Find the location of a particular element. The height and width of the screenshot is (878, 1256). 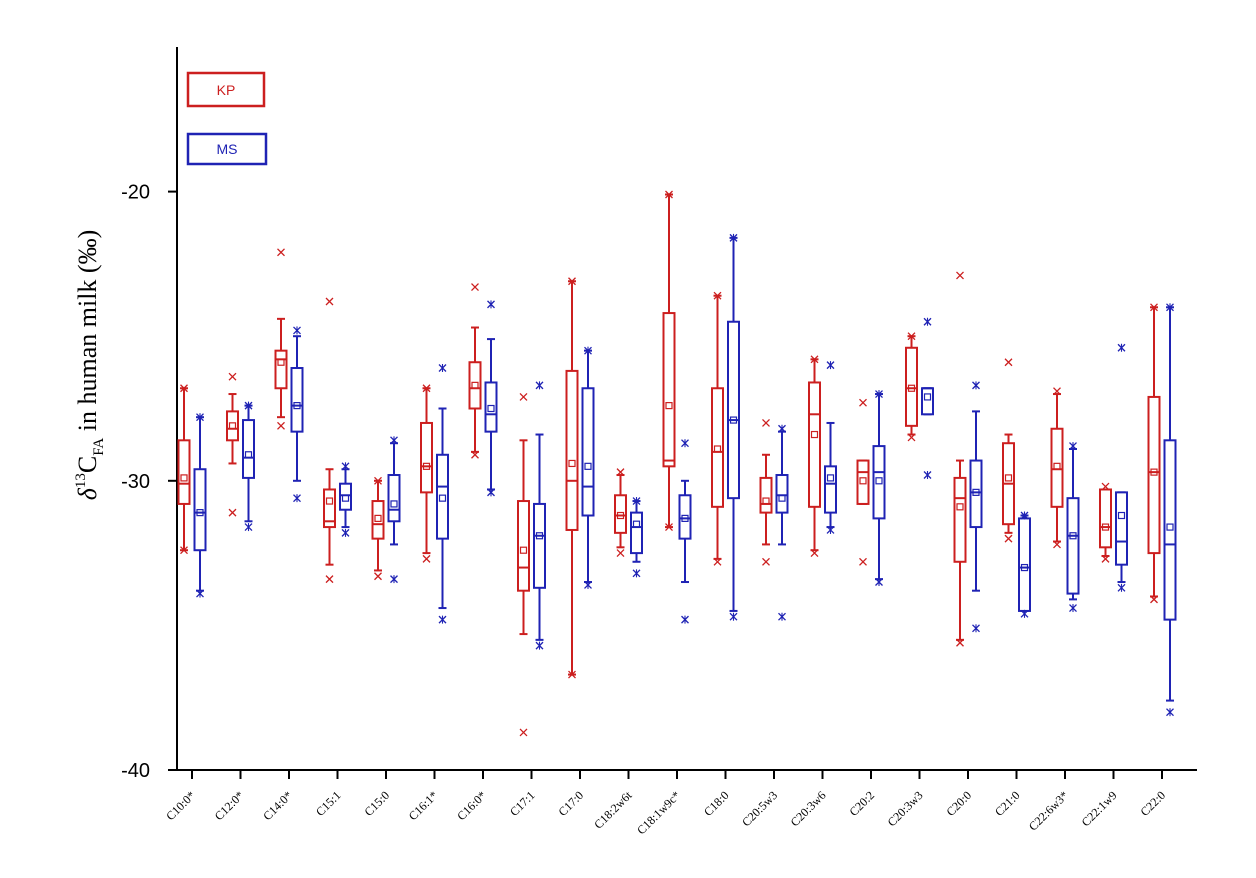

legend-label-kp: KP is located at coordinates (226, 90).